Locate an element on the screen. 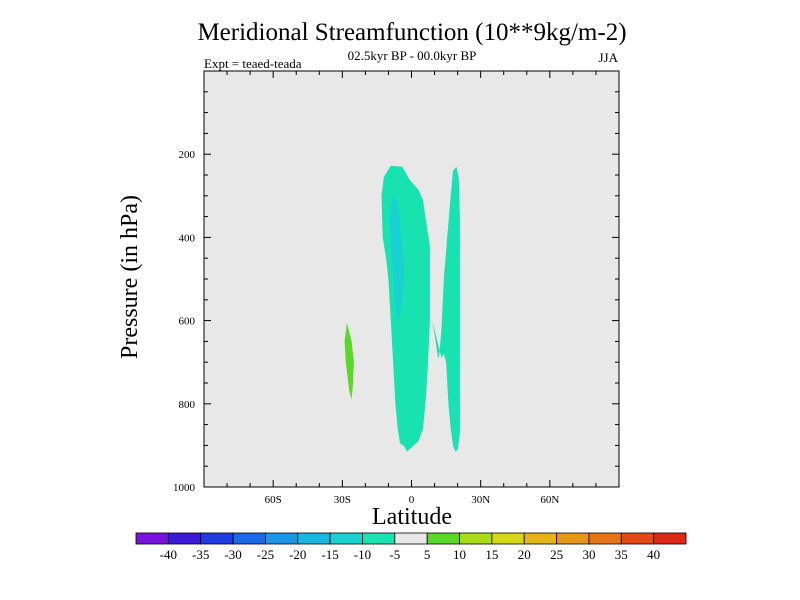 This screenshot has width=800, height=600. colorbar-label: 35 is located at coordinates (621, 554).